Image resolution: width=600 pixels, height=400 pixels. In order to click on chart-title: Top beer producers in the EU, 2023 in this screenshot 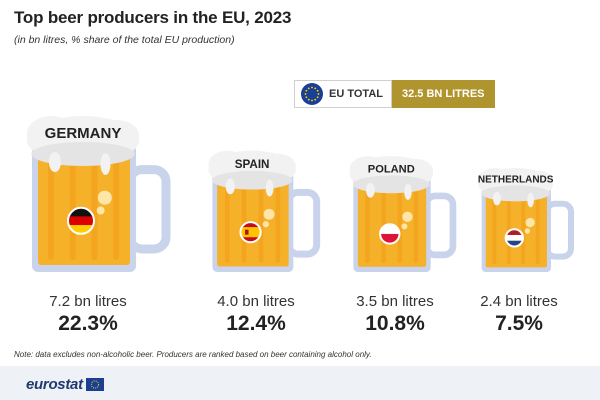, I will do `click(153, 17)`.